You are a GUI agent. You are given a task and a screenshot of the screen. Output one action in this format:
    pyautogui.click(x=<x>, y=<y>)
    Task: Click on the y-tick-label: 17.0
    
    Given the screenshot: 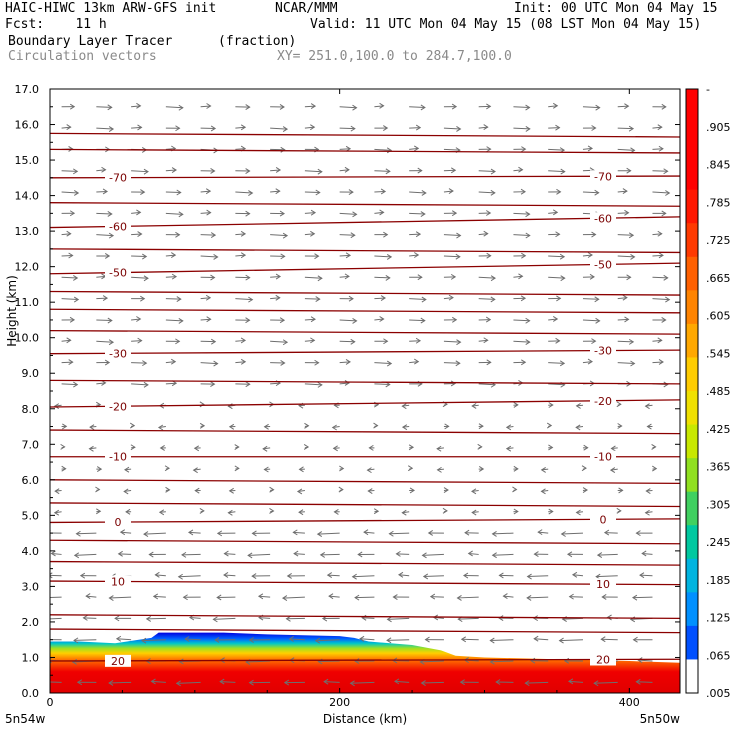 What is the action you would take?
    pyautogui.click(x=27, y=89)
    